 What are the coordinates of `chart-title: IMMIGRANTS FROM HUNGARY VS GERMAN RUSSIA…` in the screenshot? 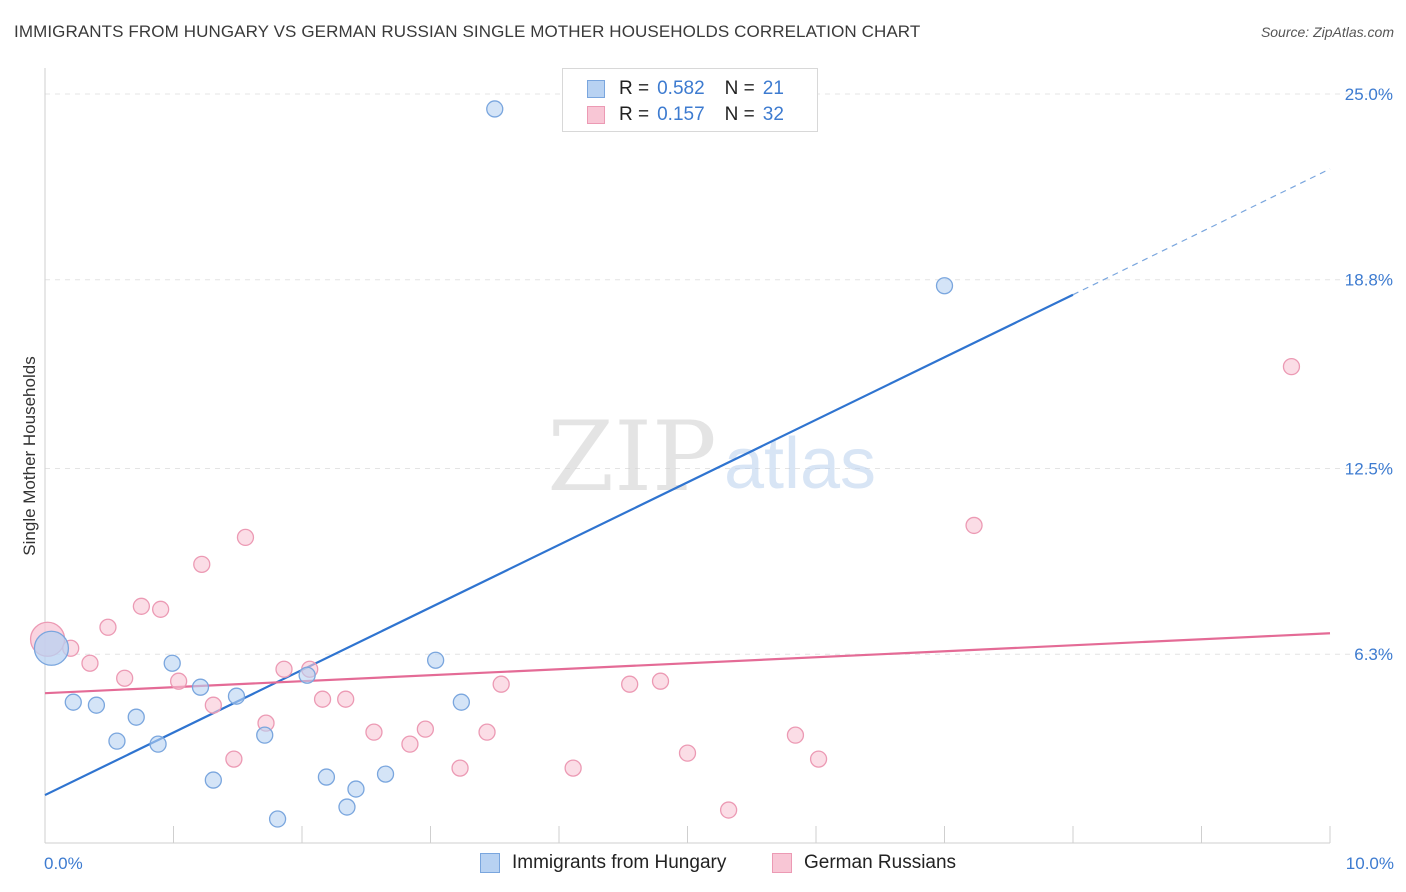 It's located at (467, 31).